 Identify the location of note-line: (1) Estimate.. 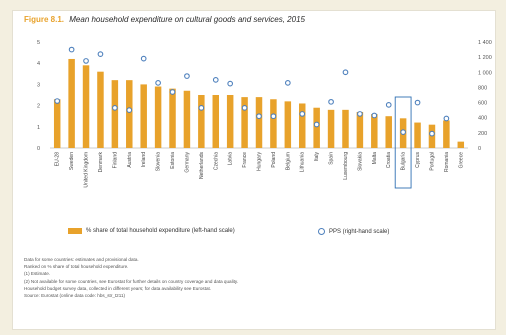
(37, 274).